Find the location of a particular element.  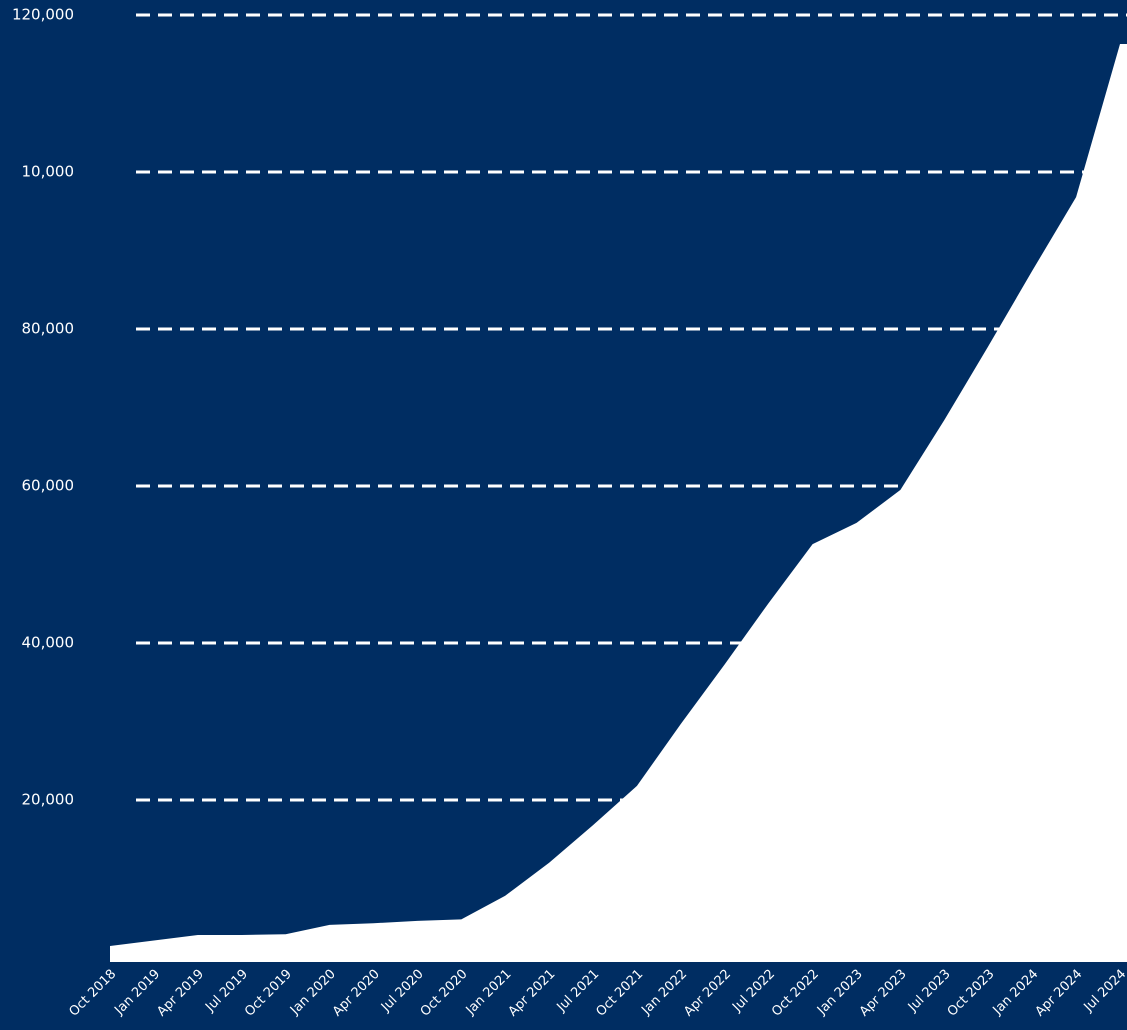

y-tick-label: 60,000 is located at coordinates (48, 486).